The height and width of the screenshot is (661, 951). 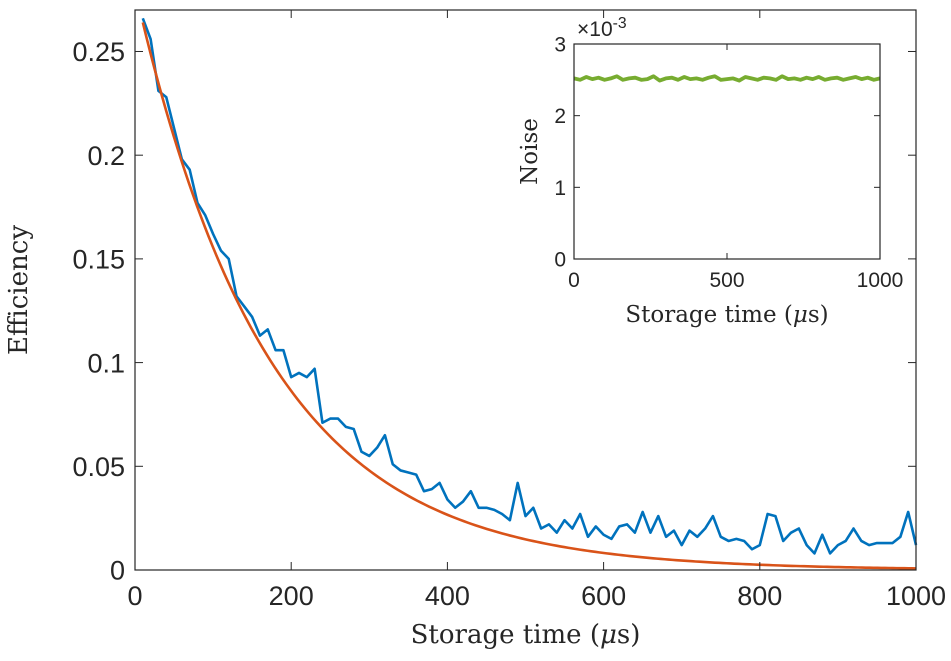 What do you see at coordinates (727, 78) in the screenshot?
I see `data-line` at bounding box center [727, 78].